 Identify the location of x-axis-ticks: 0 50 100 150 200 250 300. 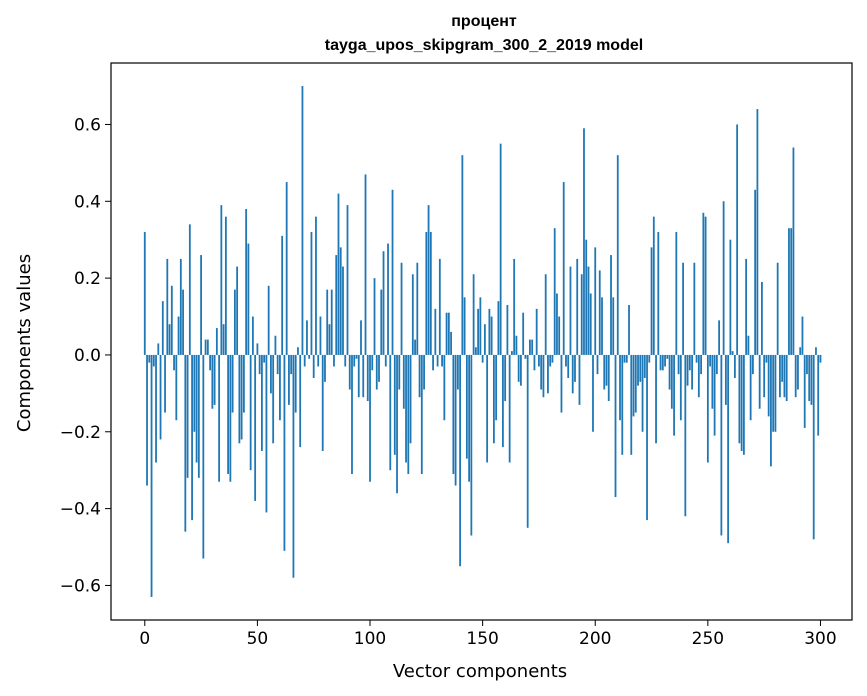
(488, 634).